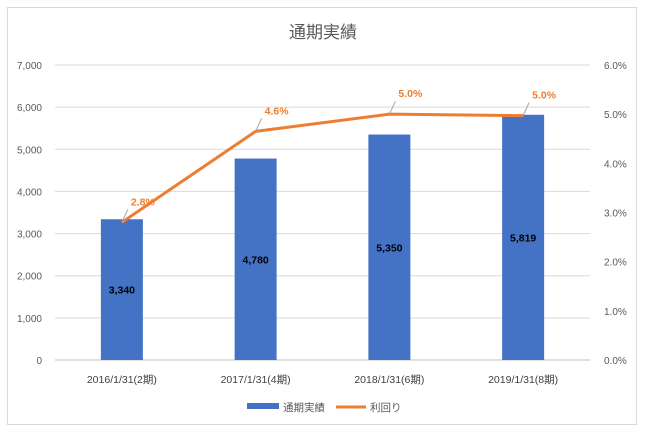 This screenshot has height=434, width=646. Describe the element at coordinates (29, 108) in the screenshot. I see `left-axis-tick-label: 6,000` at that location.